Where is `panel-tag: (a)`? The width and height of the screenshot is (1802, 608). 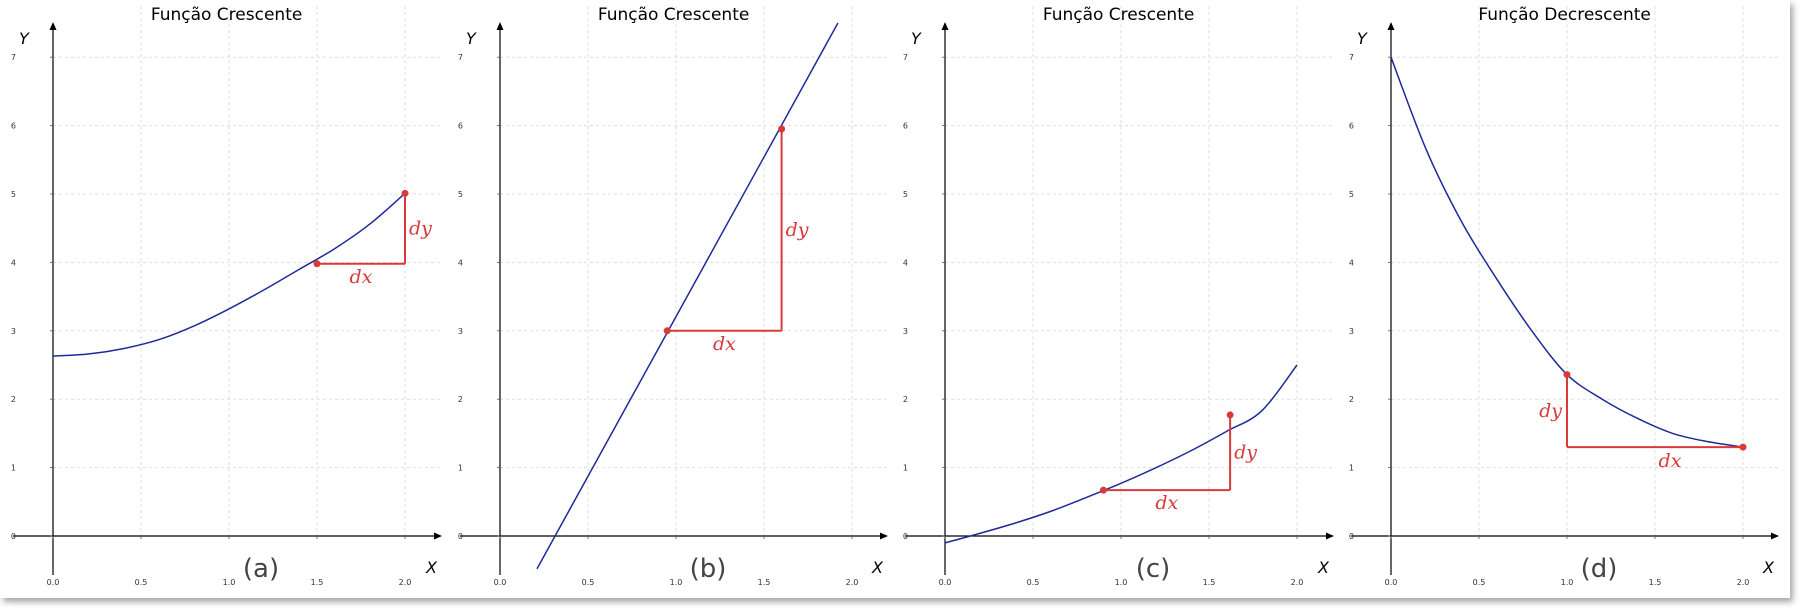
panel-tag: (a) is located at coordinates (261, 569).